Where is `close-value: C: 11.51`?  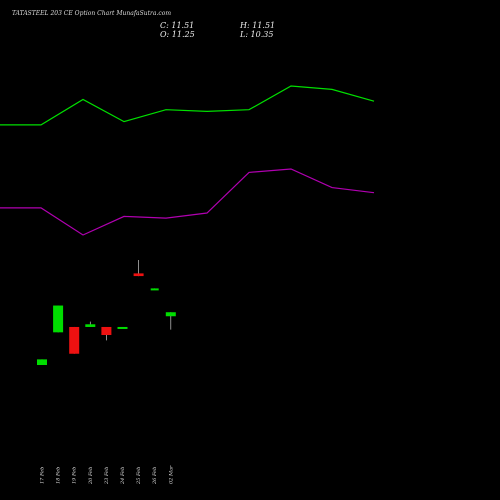
close-value: C: 11.51 is located at coordinates (177, 25).